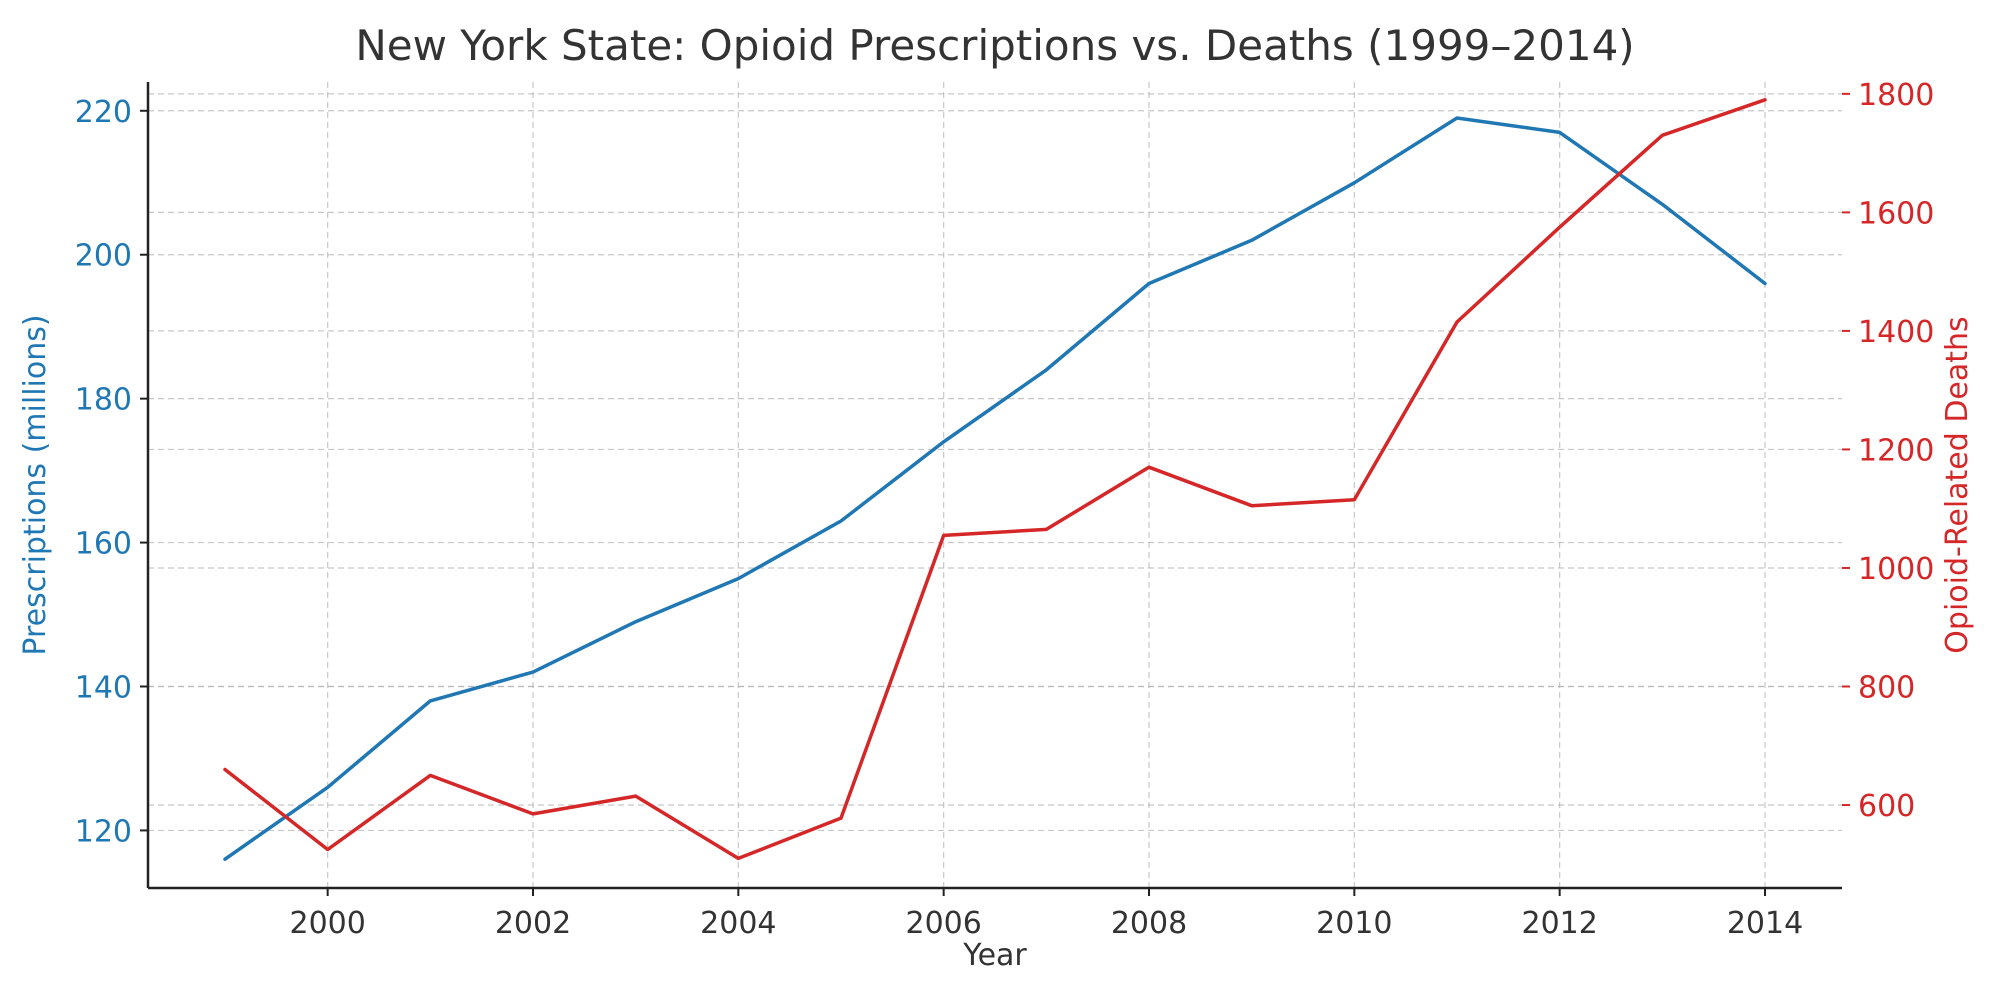 This screenshot has height=1004, width=2000. Describe the element at coordinates (327, 923) in the screenshot. I see `x-tick-label: 2000` at that location.